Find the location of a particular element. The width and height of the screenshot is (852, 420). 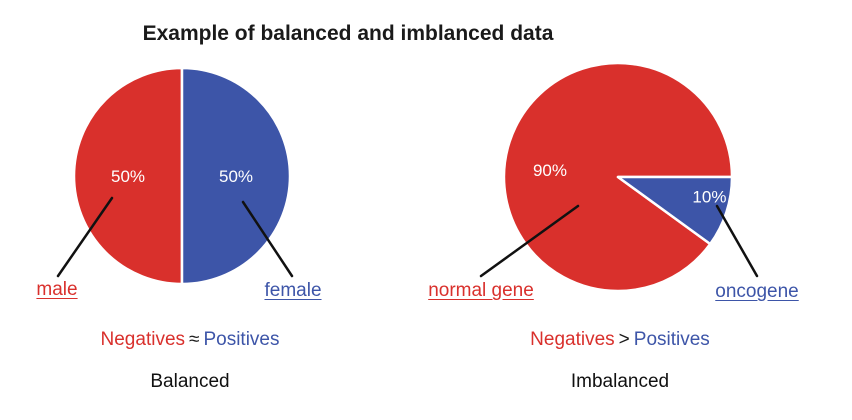

leader-line-female is located at coordinates (267, 239).